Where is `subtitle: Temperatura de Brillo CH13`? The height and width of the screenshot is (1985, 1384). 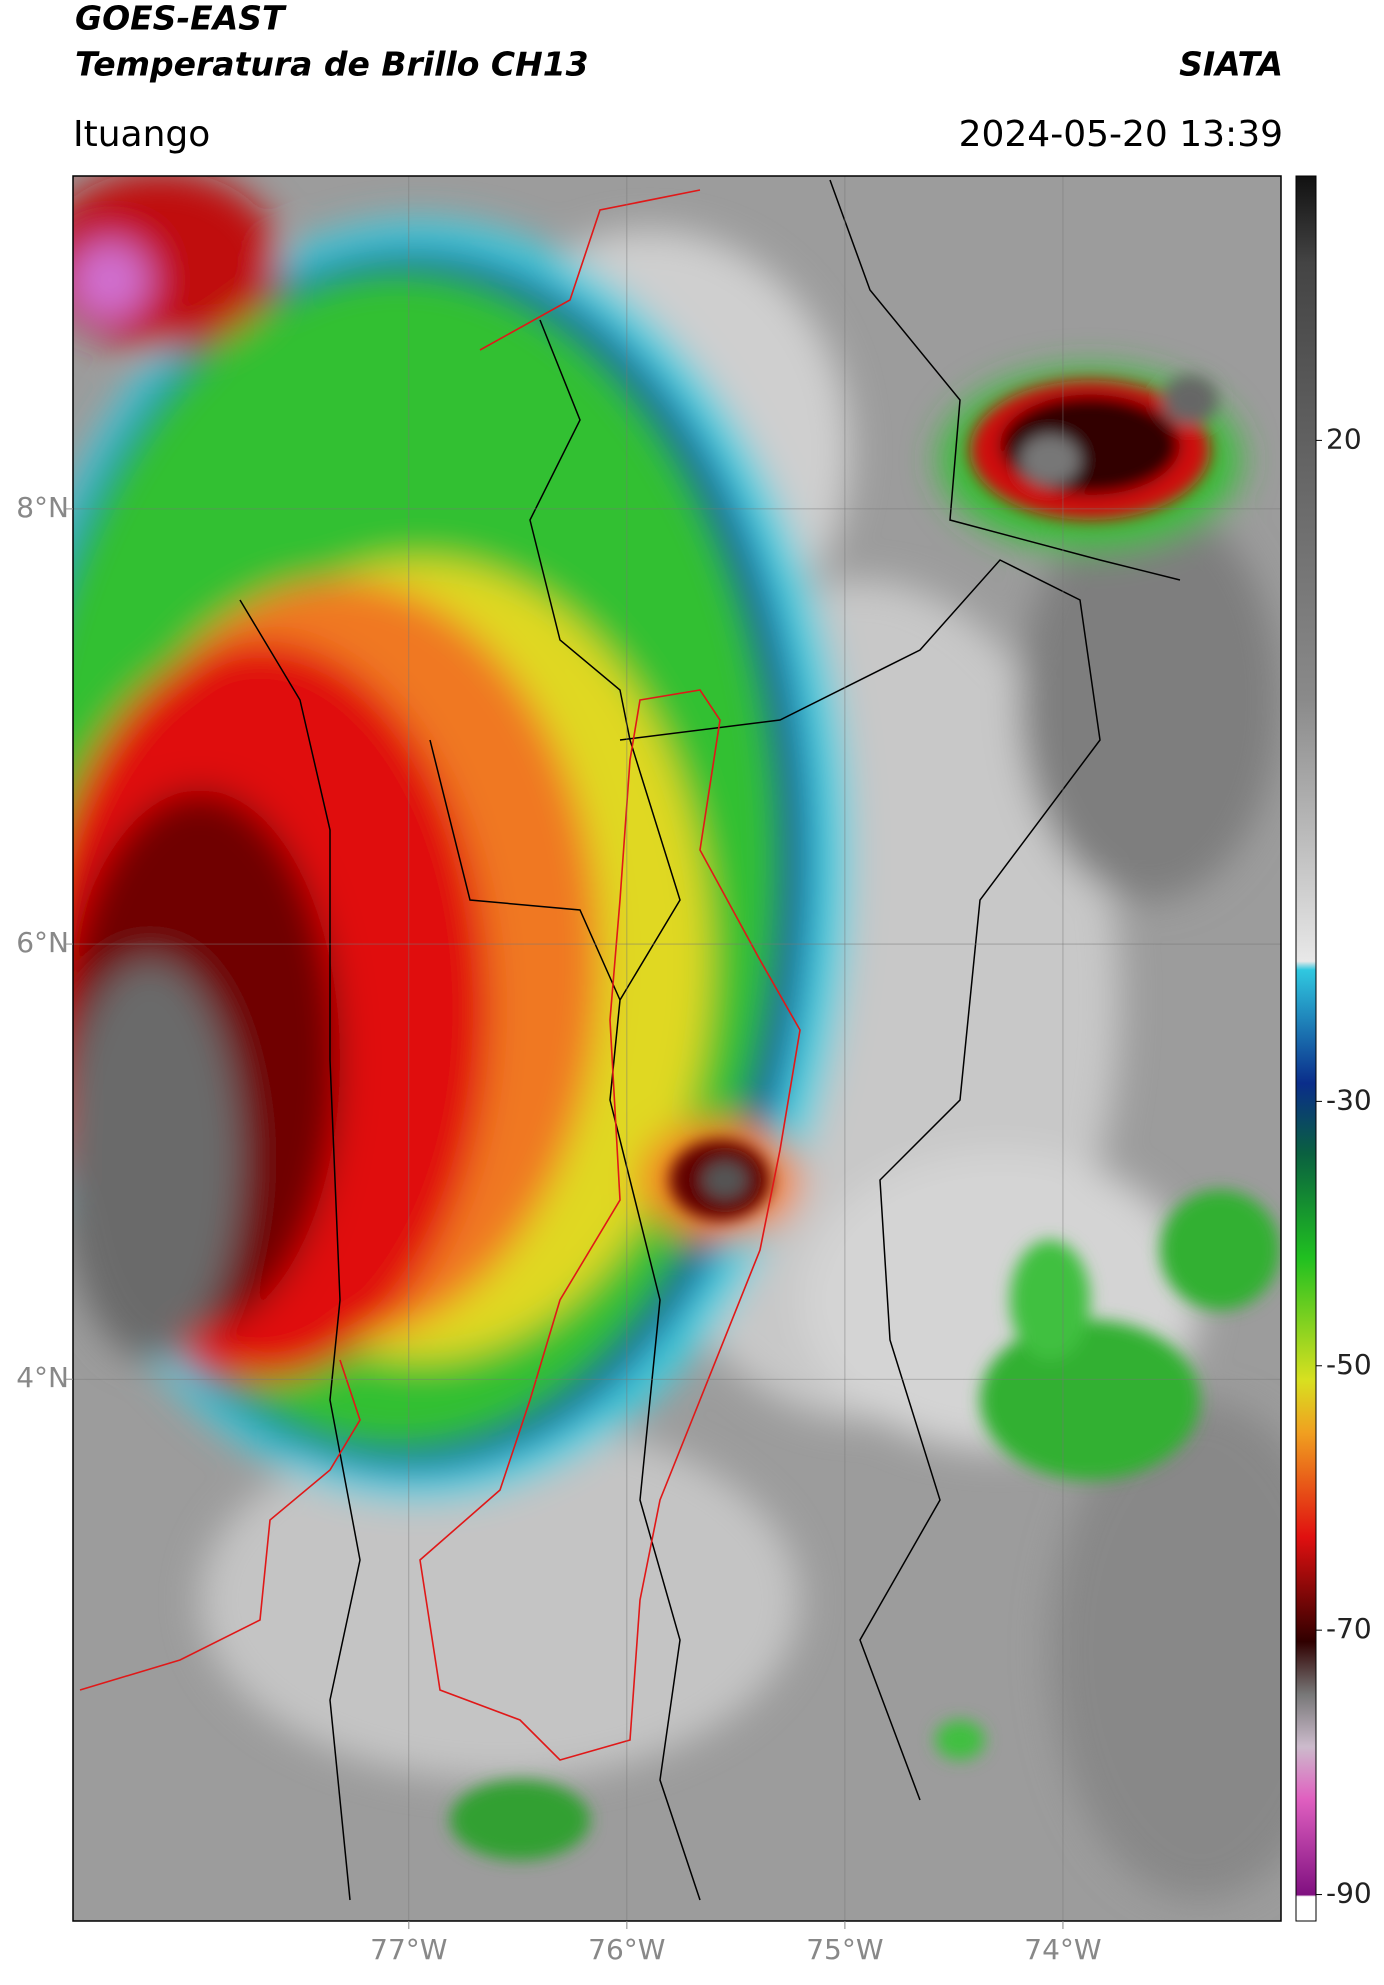
subtitle: Temperatura de Brillo CH13 is located at coordinates (332, 64).